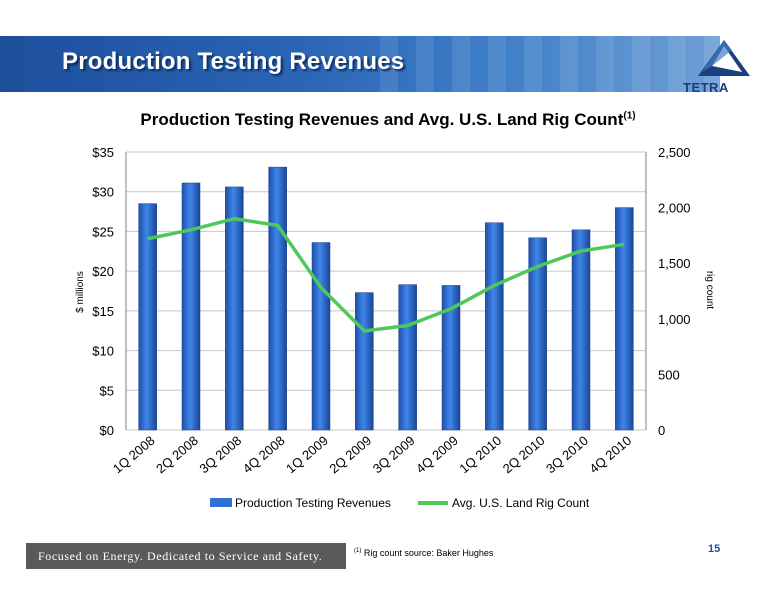  Describe the element at coordinates (661, 430) in the screenshot. I see `y2-tick-label: 0` at that location.